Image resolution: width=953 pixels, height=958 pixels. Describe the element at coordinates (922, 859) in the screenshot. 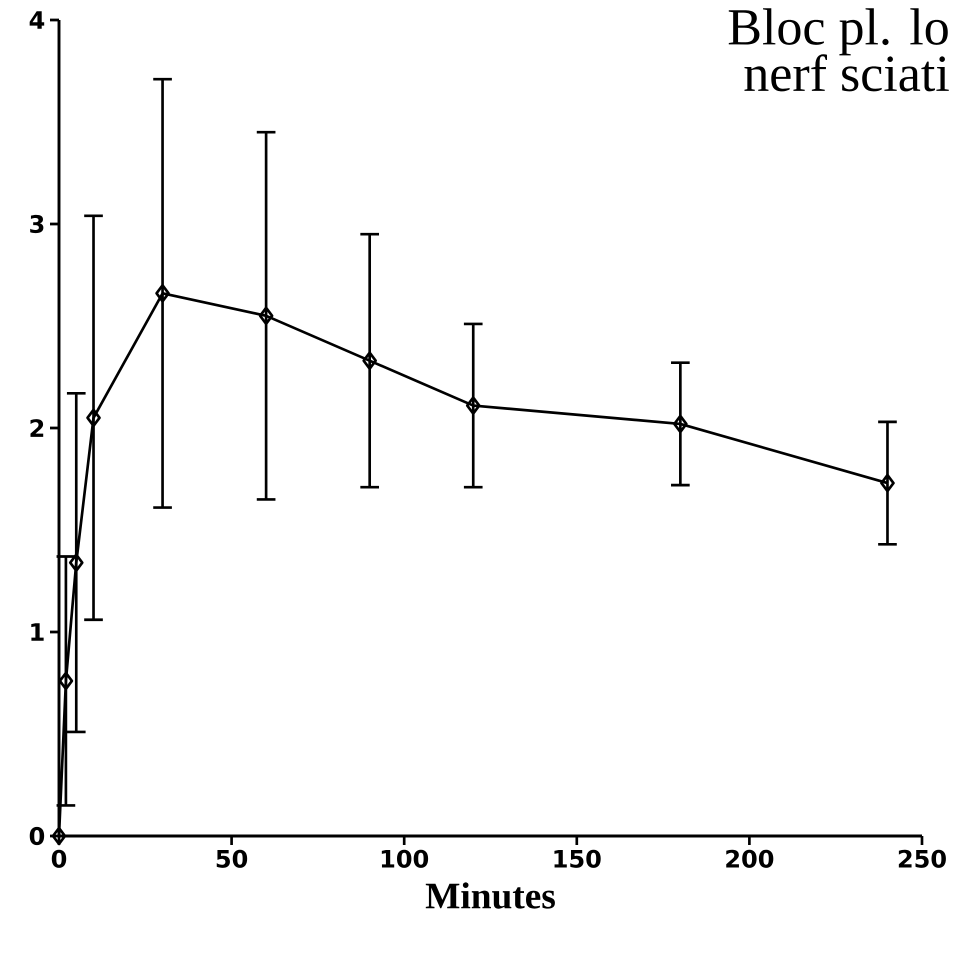

I see `x-tick-label: 250` at that location.